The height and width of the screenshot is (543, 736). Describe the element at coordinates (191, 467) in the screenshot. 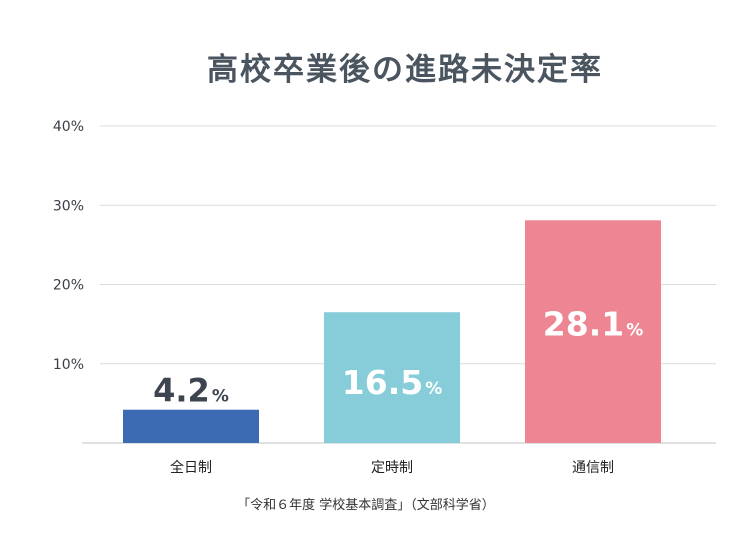

I see `x-tick-label: 全日制` at that location.